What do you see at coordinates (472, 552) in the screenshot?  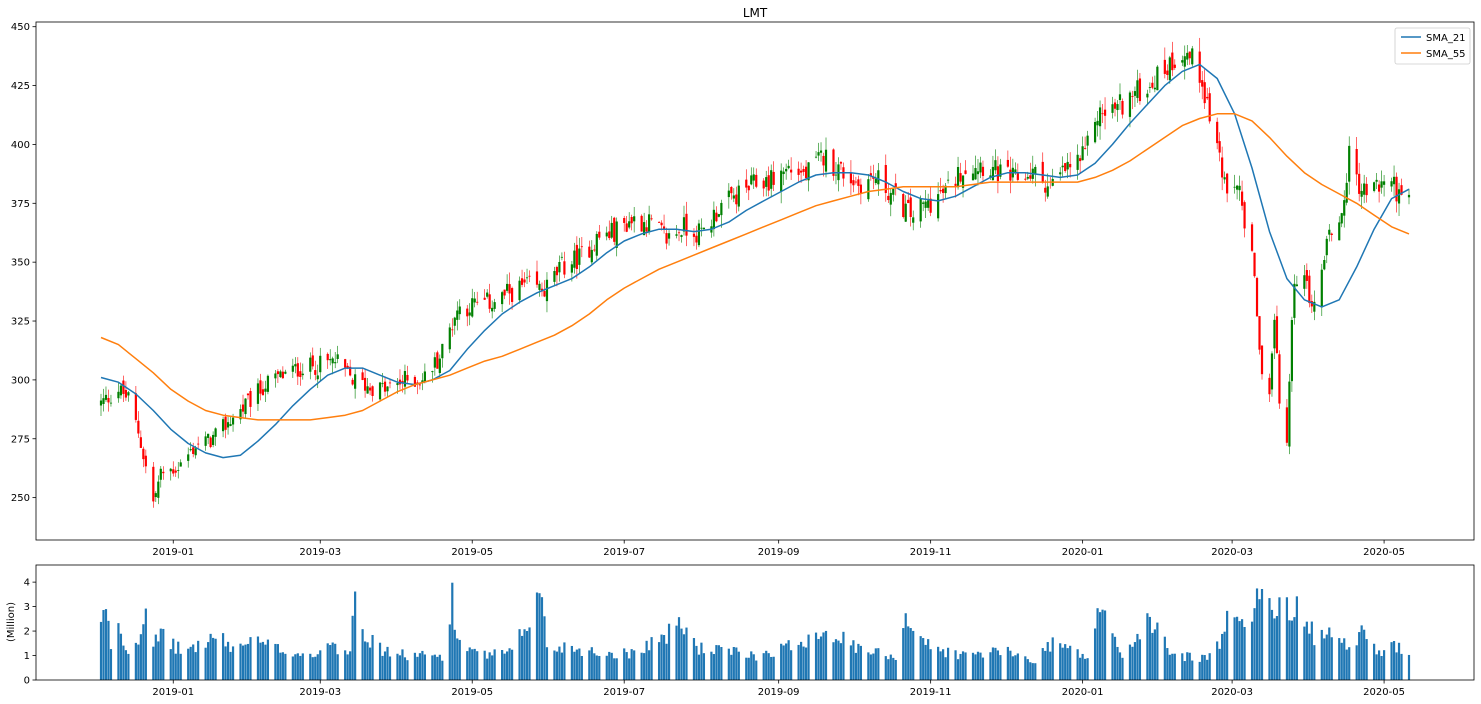 I see `x-tick-label: 2019-05` at bounding box center [472, 552].